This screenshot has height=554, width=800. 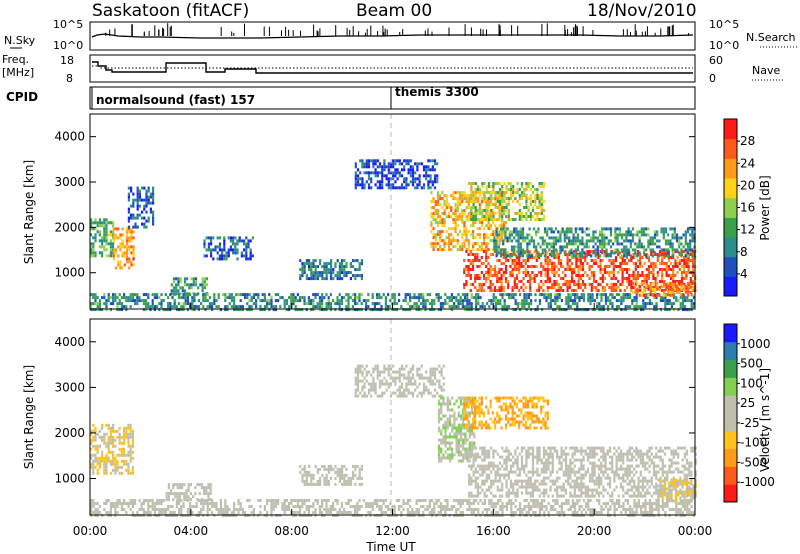 I want to click on nave-trace, so click(x=392, y=67).